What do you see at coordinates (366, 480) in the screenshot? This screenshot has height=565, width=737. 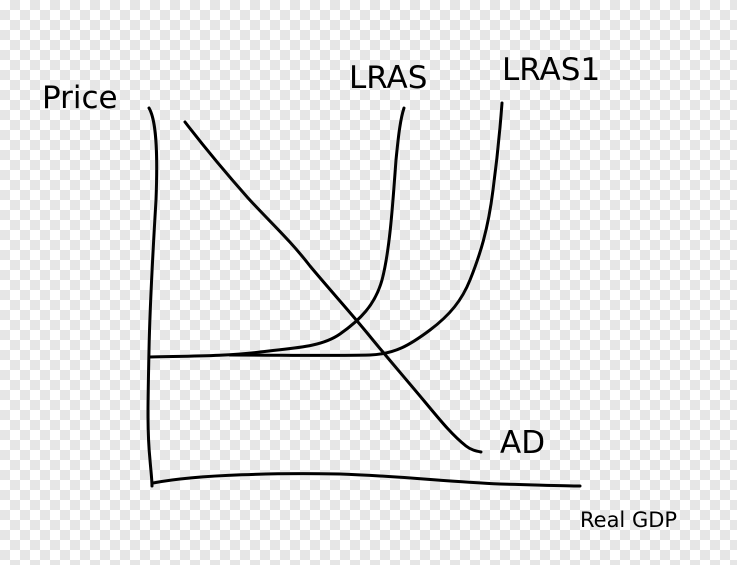 I see `x-axis-line` at bounding box center [366, 480].